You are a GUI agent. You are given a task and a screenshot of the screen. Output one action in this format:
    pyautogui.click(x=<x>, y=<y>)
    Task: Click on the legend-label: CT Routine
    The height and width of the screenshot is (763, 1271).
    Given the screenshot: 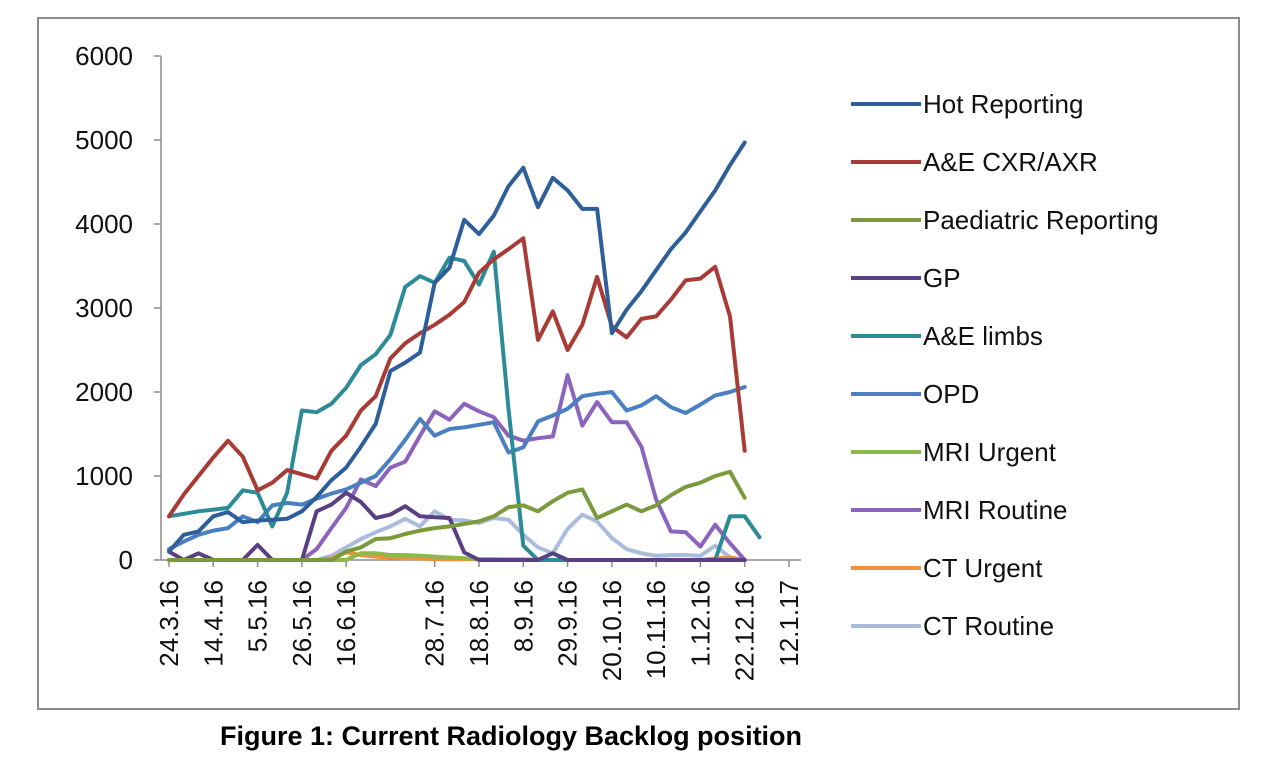 What is the action you would take?
    pyautogui.click(x=988, y=626)
    